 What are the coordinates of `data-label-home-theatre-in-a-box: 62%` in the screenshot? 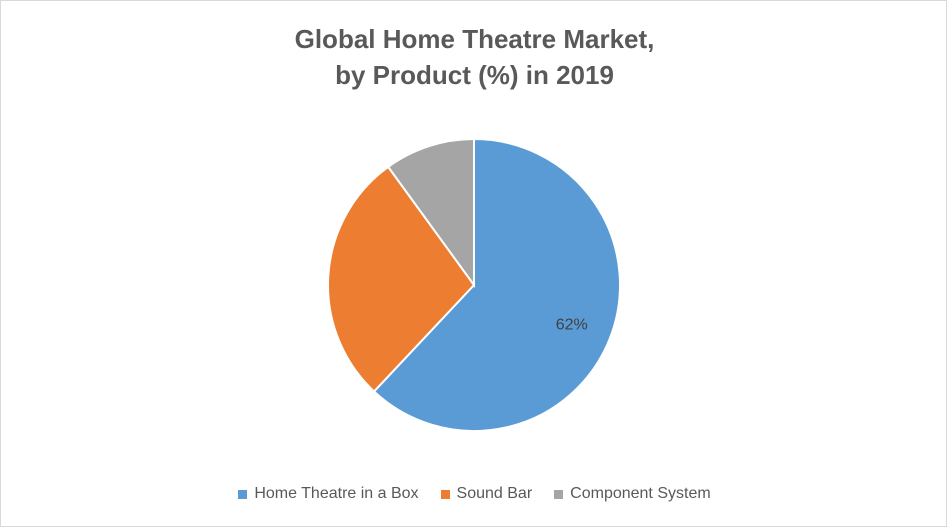 It's located at (572, 325).